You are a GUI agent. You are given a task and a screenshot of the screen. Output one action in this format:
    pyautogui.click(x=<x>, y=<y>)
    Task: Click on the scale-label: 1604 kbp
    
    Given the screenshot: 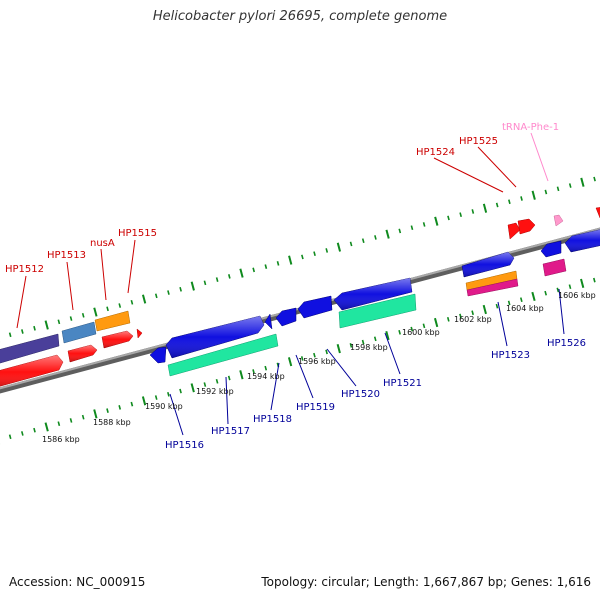 What is the action you would take?
    pyautogui.click(x=525, y=308)
    